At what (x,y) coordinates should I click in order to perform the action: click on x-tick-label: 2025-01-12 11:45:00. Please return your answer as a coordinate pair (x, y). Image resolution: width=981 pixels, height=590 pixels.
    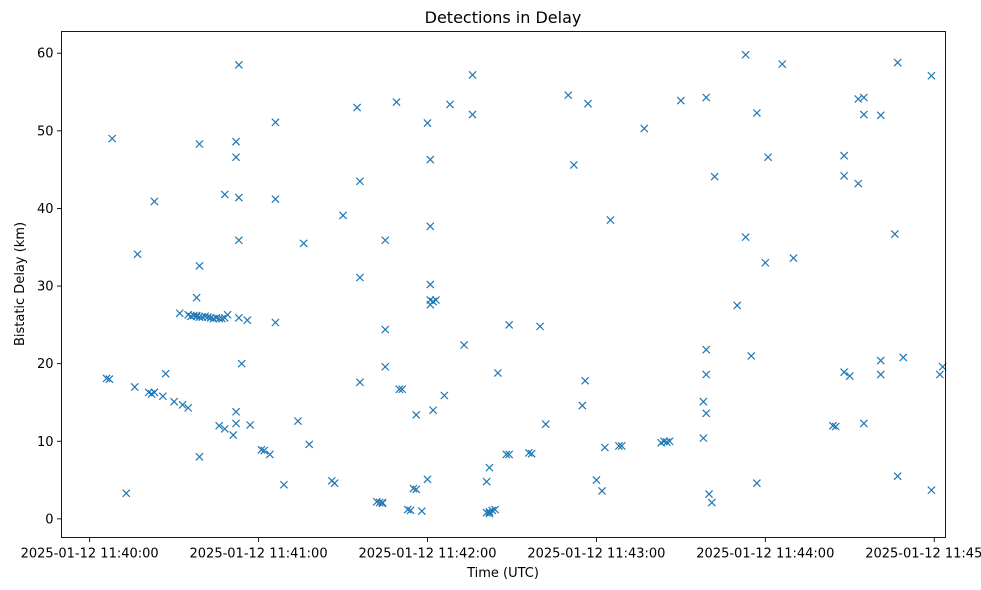
    Looking at the image, I should click on (923, 554).